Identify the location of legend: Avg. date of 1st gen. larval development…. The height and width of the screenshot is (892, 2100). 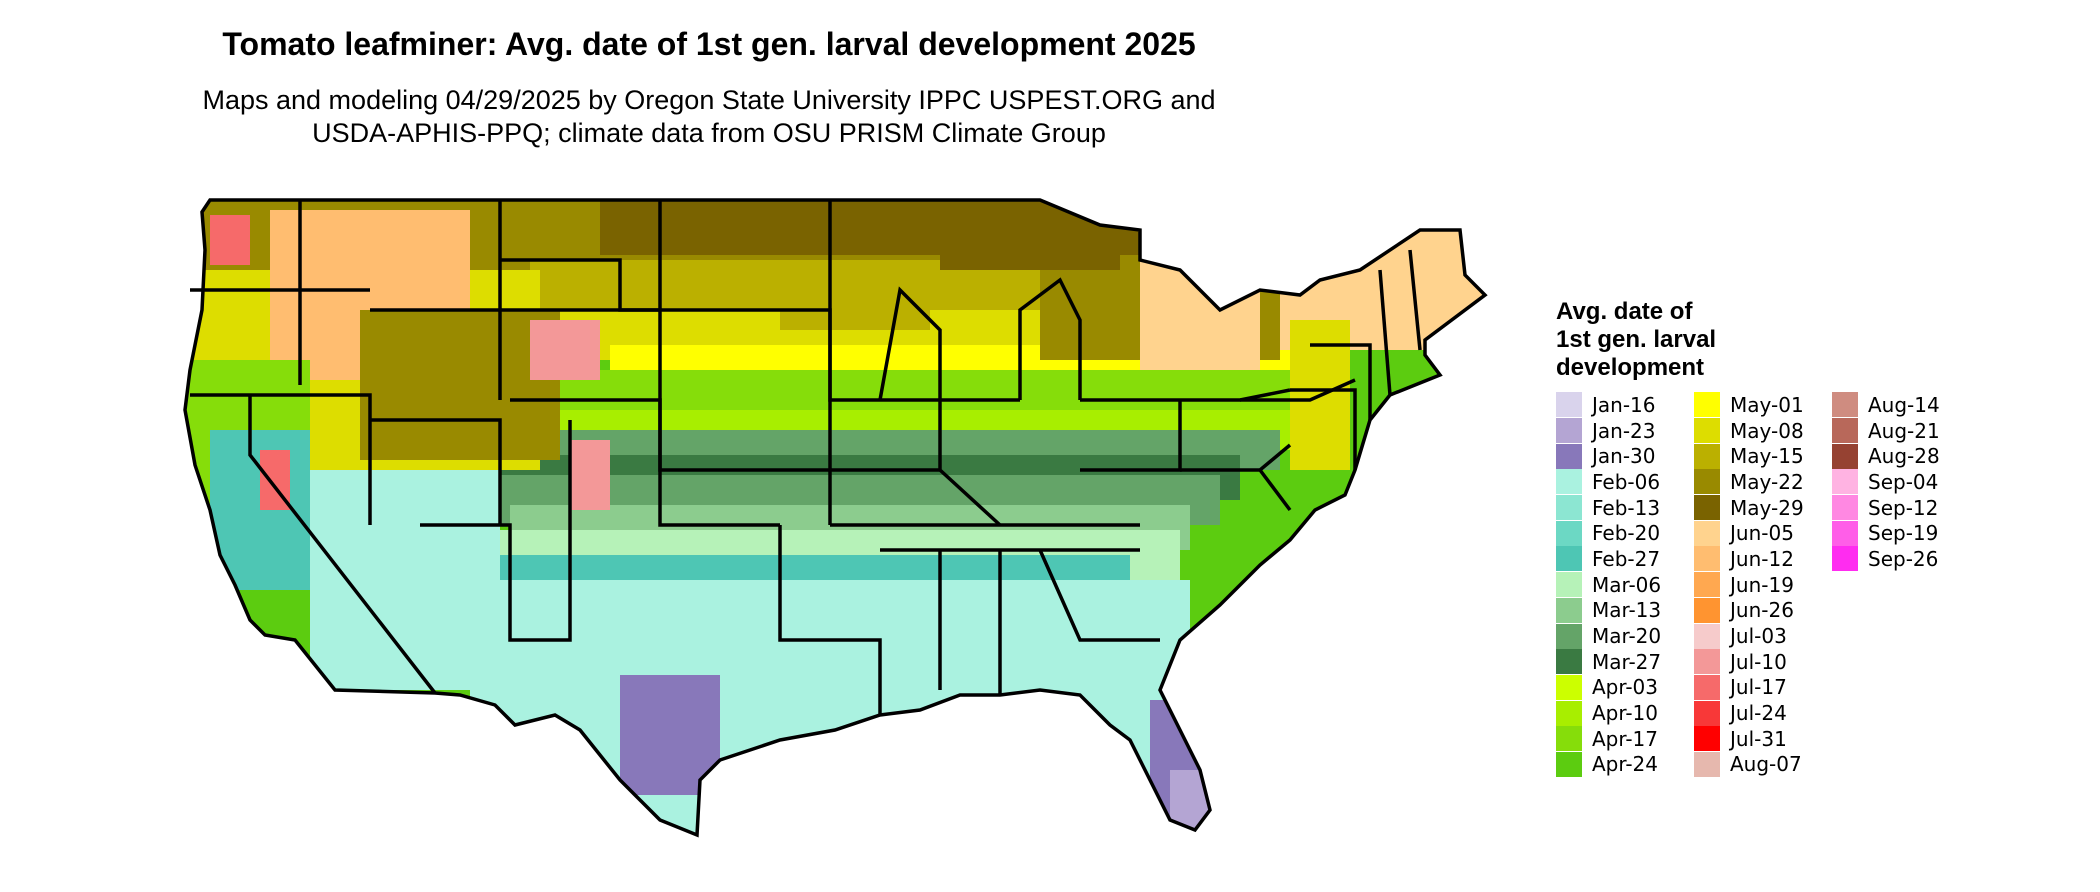
(1755, 537).